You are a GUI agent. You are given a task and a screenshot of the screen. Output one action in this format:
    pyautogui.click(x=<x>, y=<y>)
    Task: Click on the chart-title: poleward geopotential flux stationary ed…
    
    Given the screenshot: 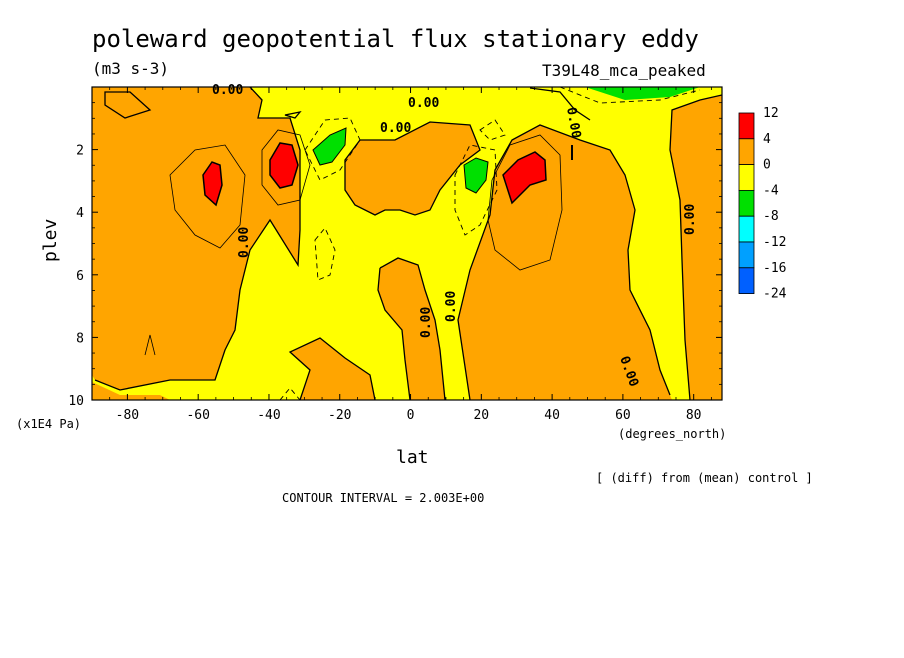 What is the action you would take?
    pyautogui.click(x=395, y=39)
    